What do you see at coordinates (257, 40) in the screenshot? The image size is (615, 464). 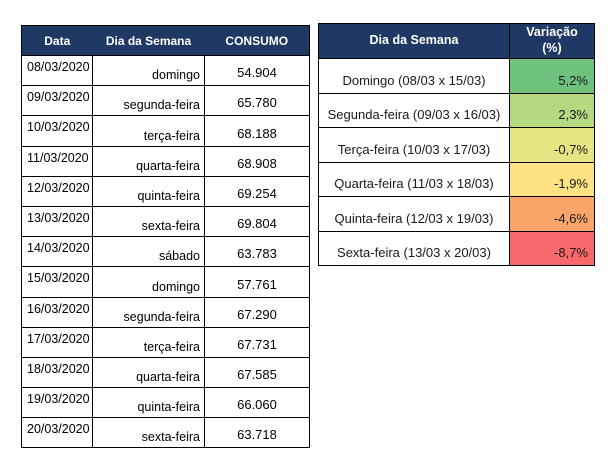 I see `consumption-header-consumo: CONSUMO` at bounding box center [257, 40].